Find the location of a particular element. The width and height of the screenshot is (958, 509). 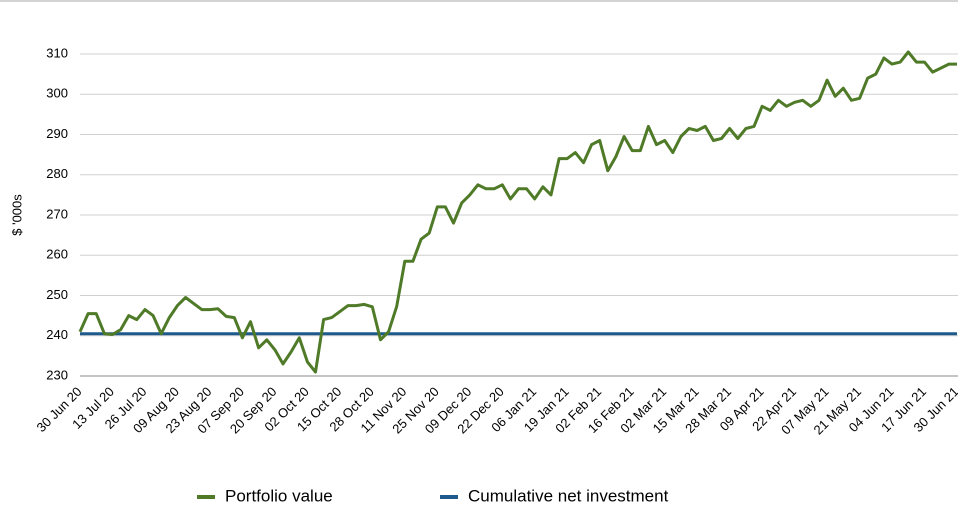

y-tick-label: 250 is located at coordinates (57, 294).